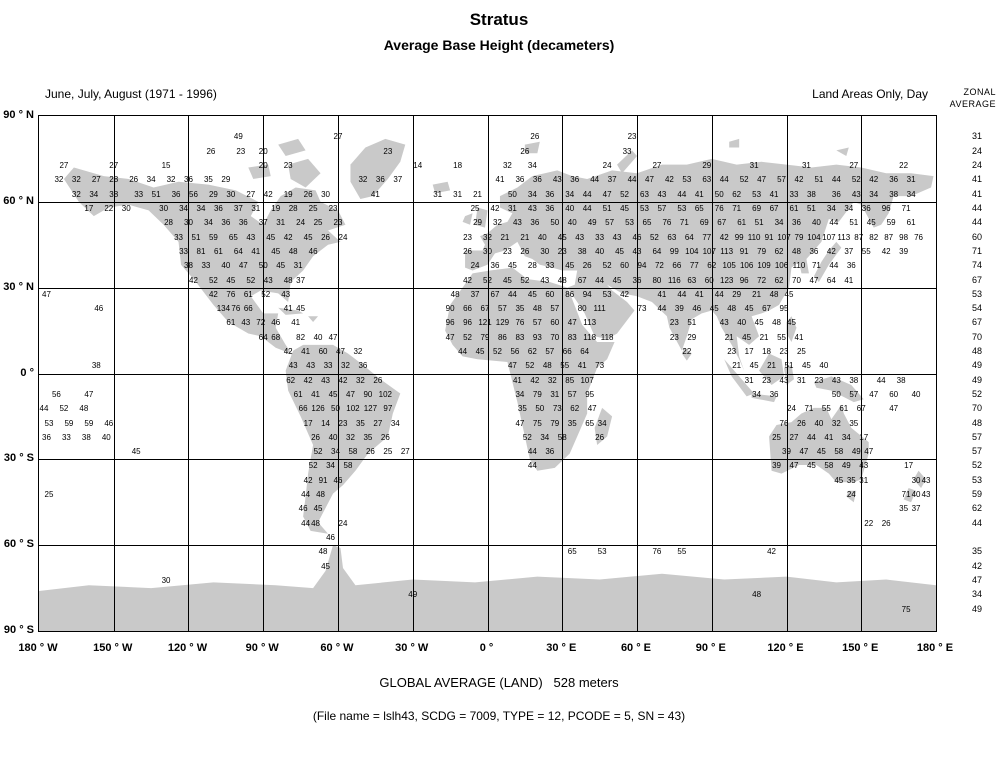  What do you see at coordinates (467, 219) in the screenshot?
I see `island-ireland` at bounding box center [467, 219].